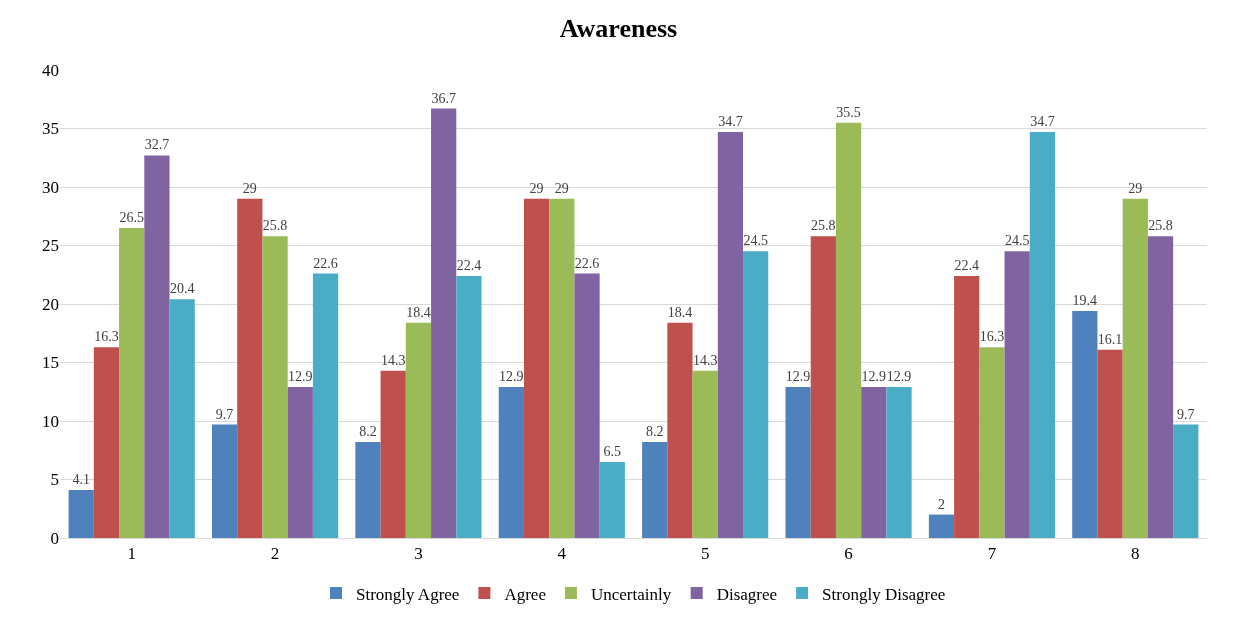  Describe the element at coordinates (275, 554) in the screenshot. I see `x-tick-label: 2` at that location.